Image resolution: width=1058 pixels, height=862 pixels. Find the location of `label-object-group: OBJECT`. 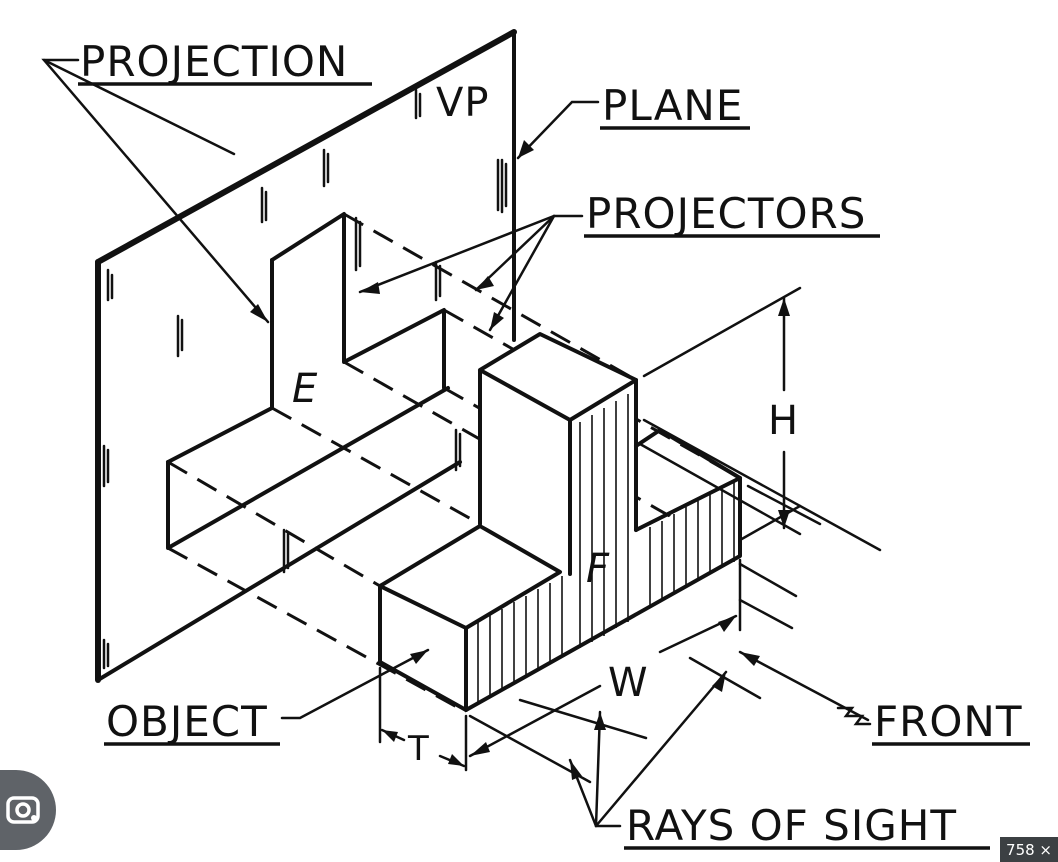

label-object-group: OBJECT is located at coordinates (192, 721).